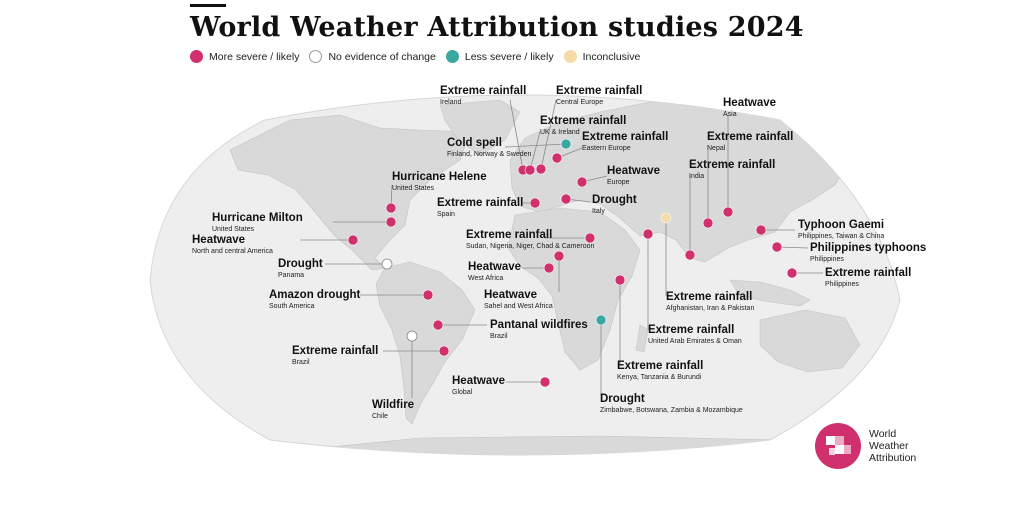  Describe the element at coordinates (716, 148) in the screenshot. I see `event-region: Nepal` at that location.